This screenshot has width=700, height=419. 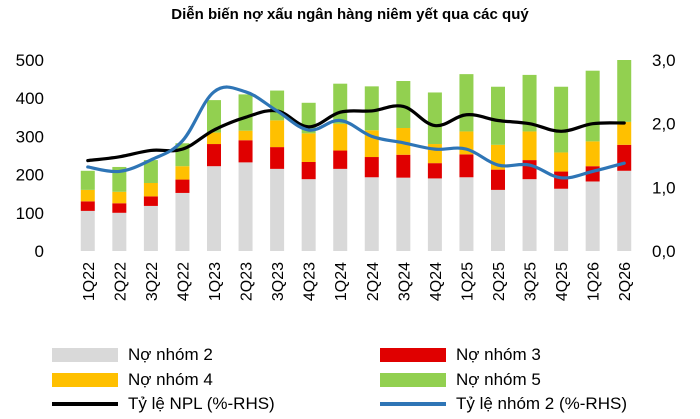 I want to click on legend-item-ty-le-npl: Tỷ lệ NPL (%-RHS), so click(x=163, y=404).